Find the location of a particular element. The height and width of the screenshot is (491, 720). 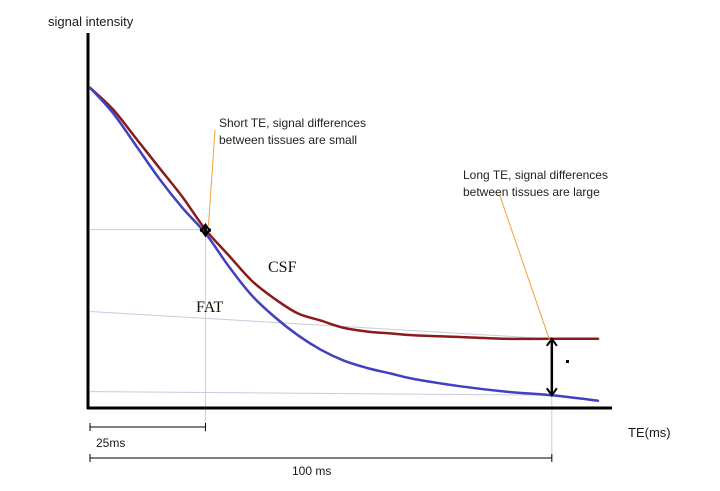

arrow-long-te-head-bottom is located at coordinates (552, 392).